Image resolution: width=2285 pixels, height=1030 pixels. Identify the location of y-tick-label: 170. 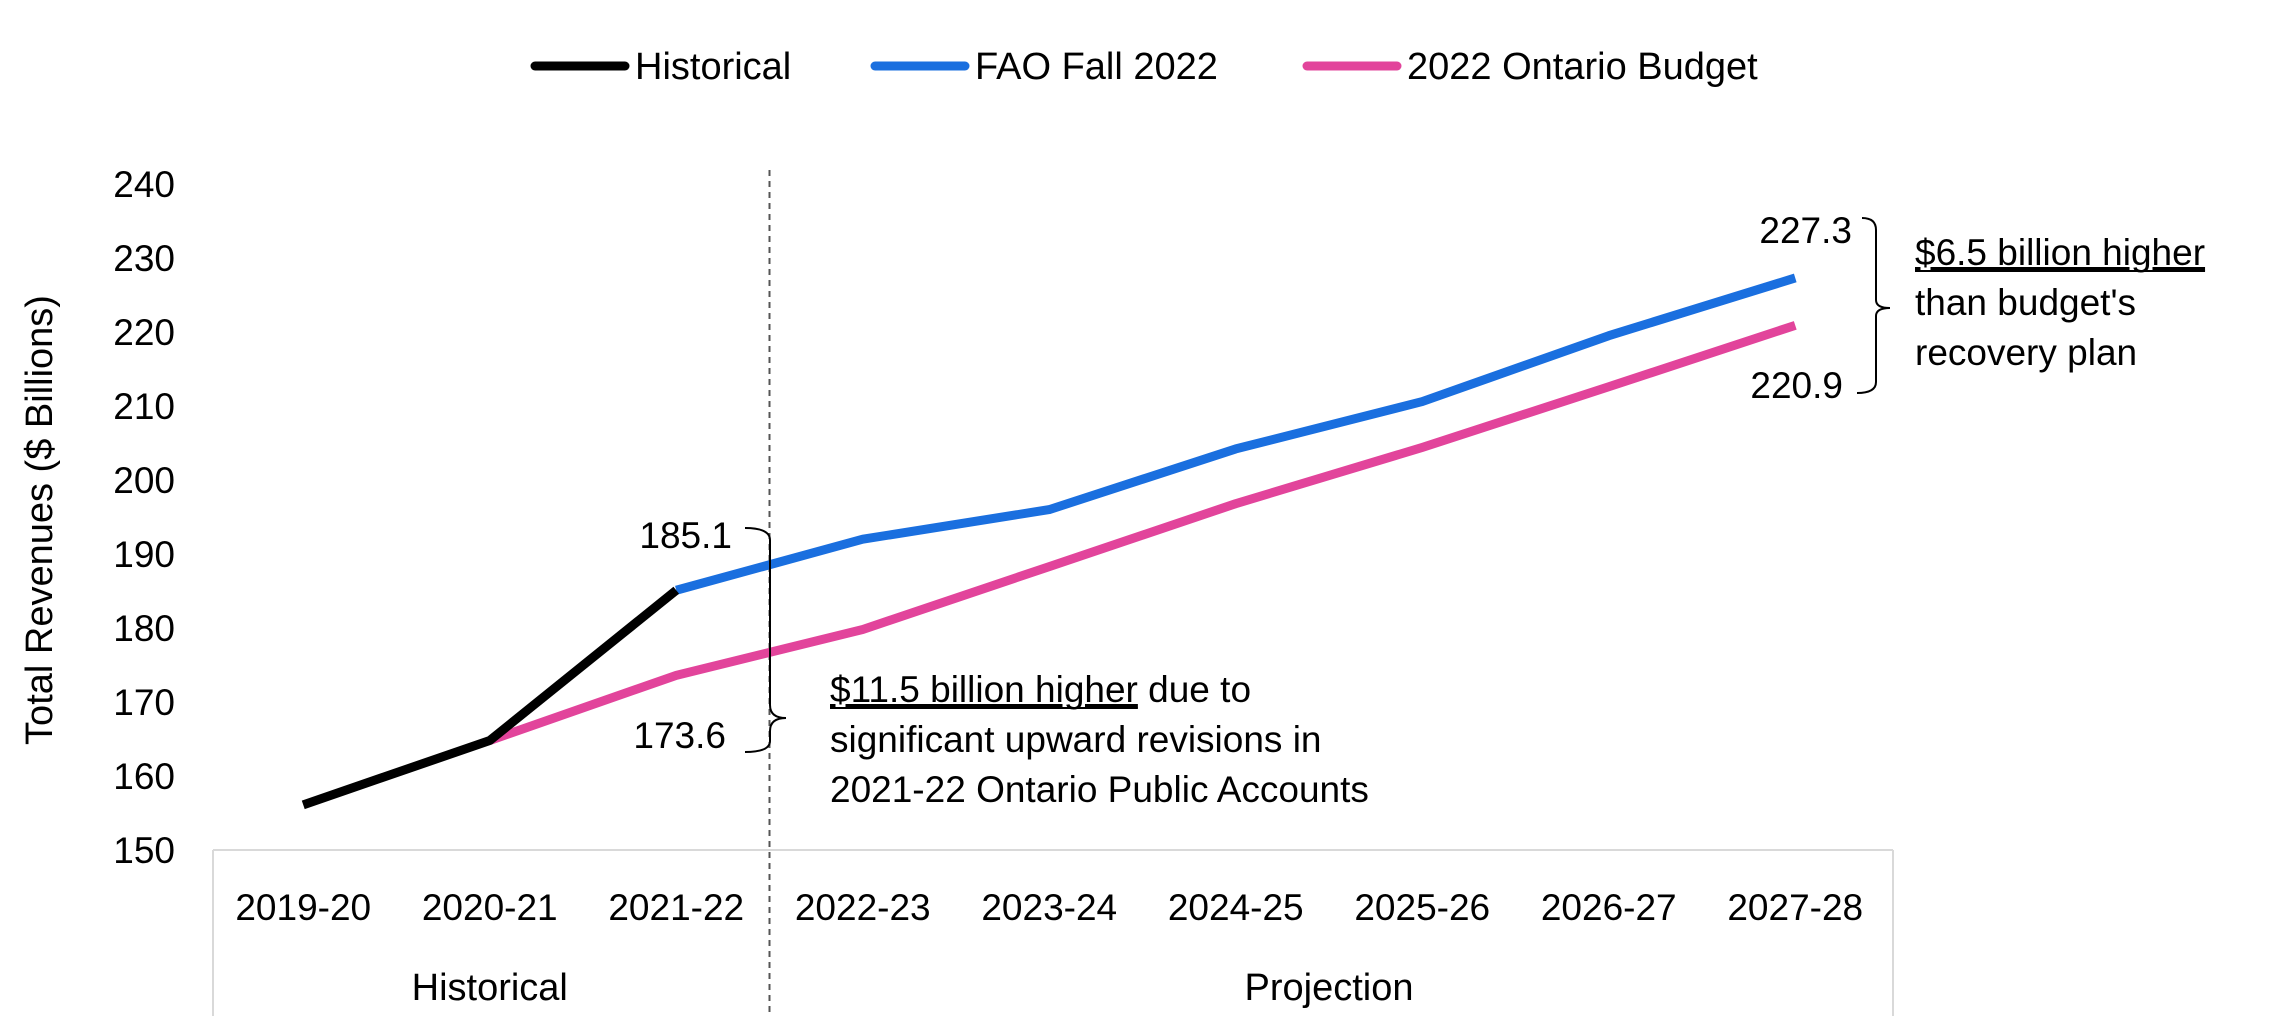
(144, 702).